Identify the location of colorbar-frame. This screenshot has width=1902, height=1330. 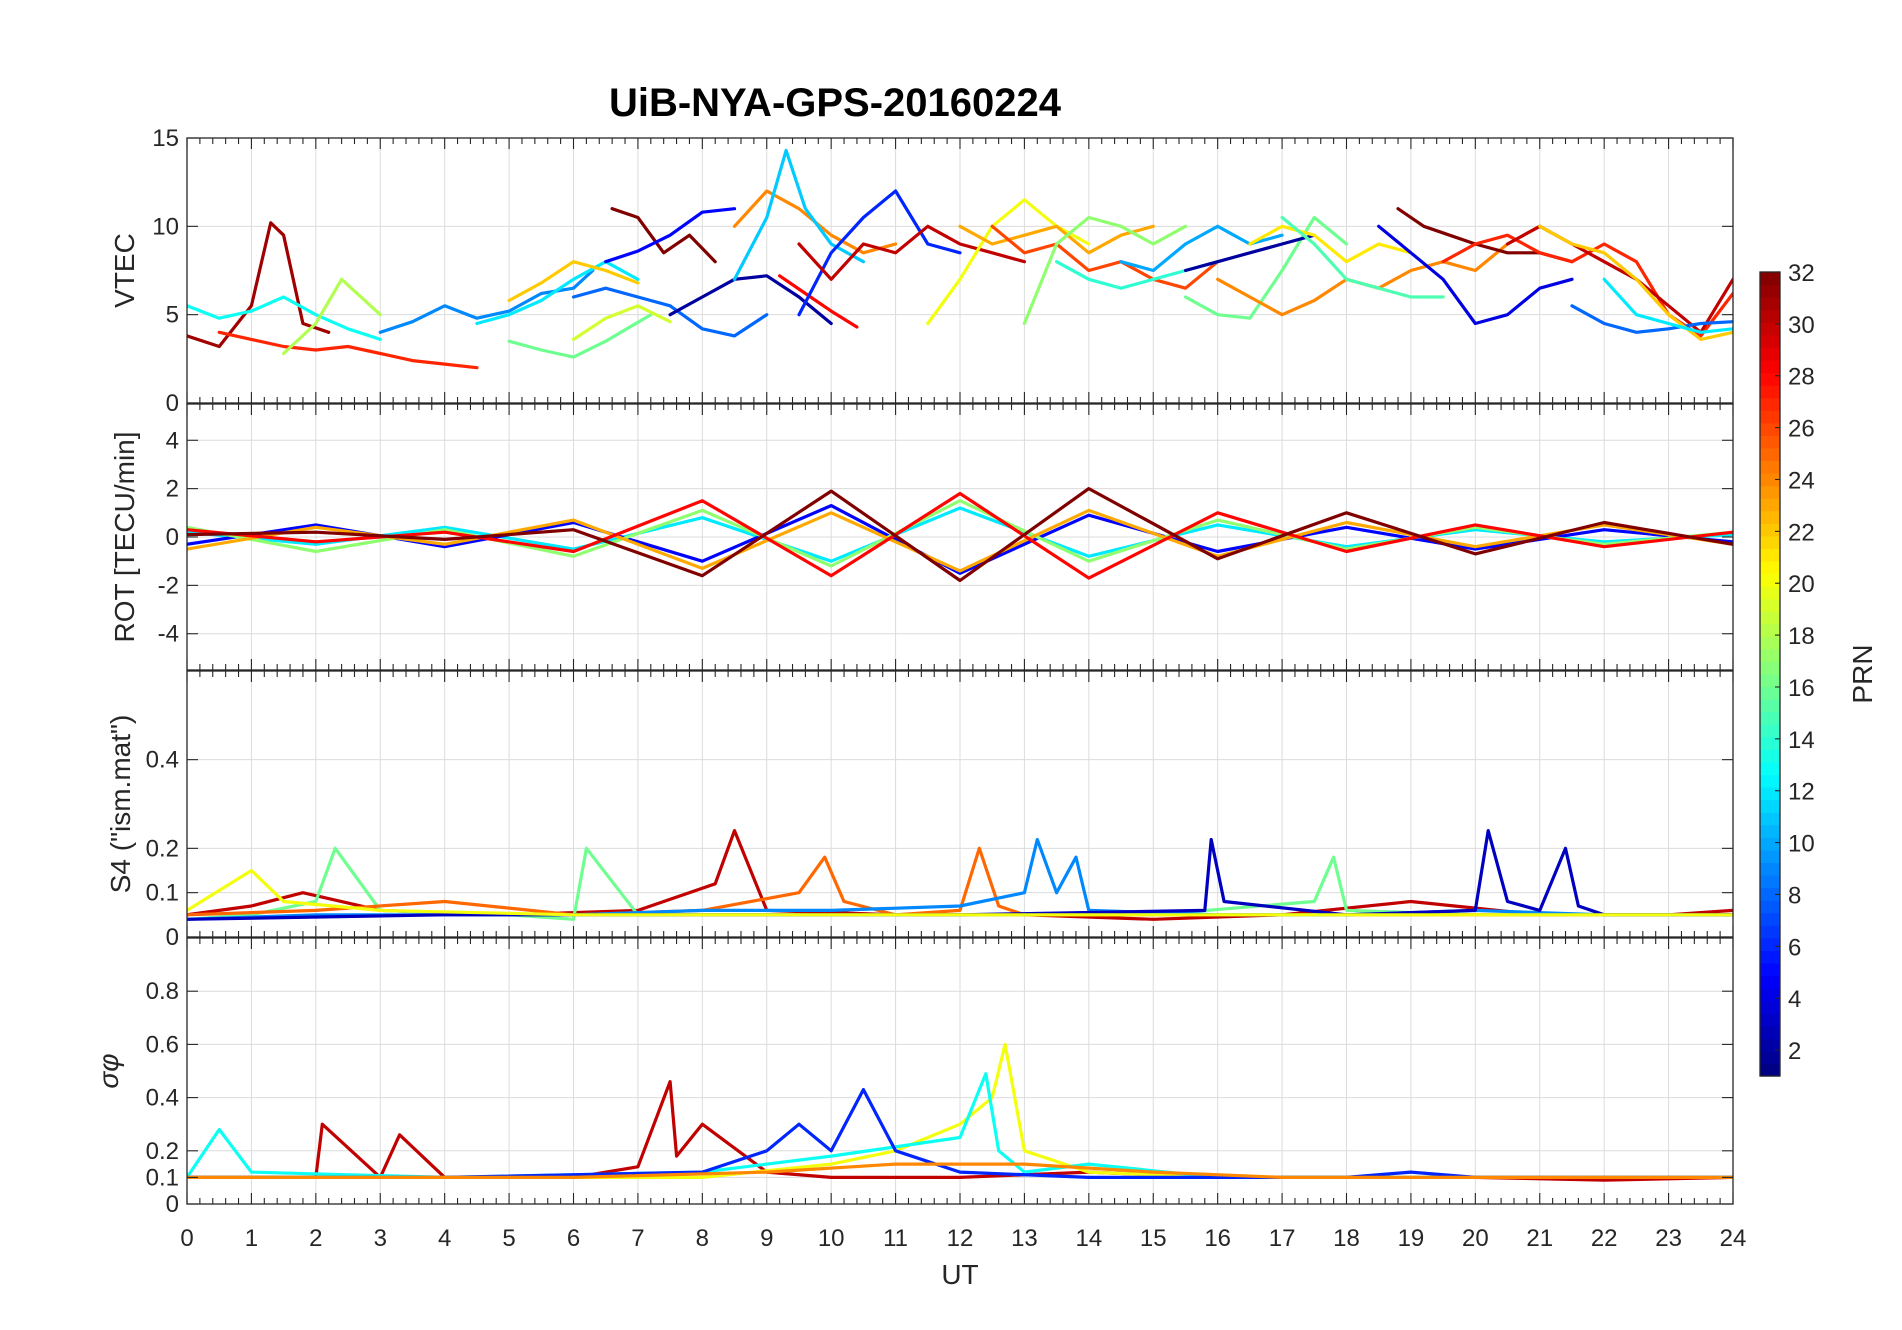
(1770, 674).